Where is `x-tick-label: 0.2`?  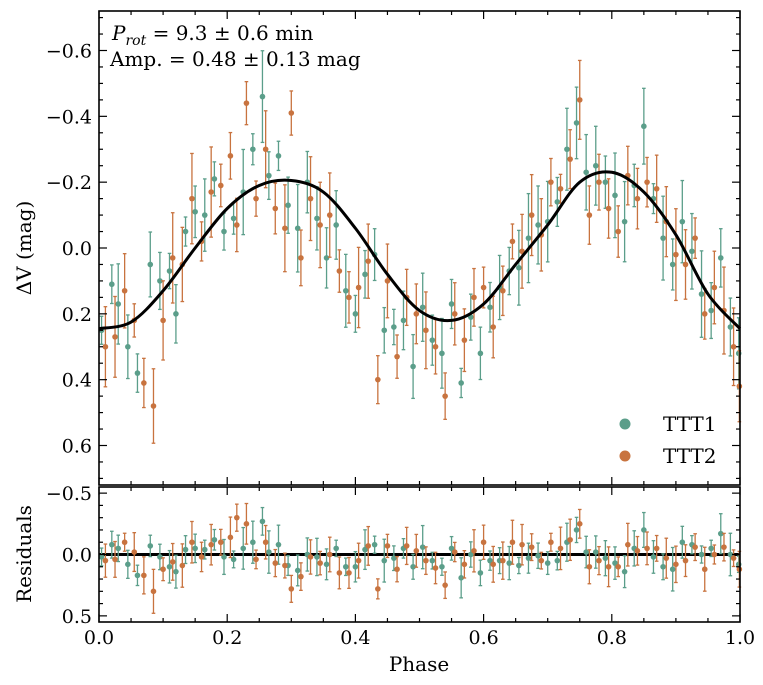 x-tick-label: 0.2 is located at coordinates (227, 638).